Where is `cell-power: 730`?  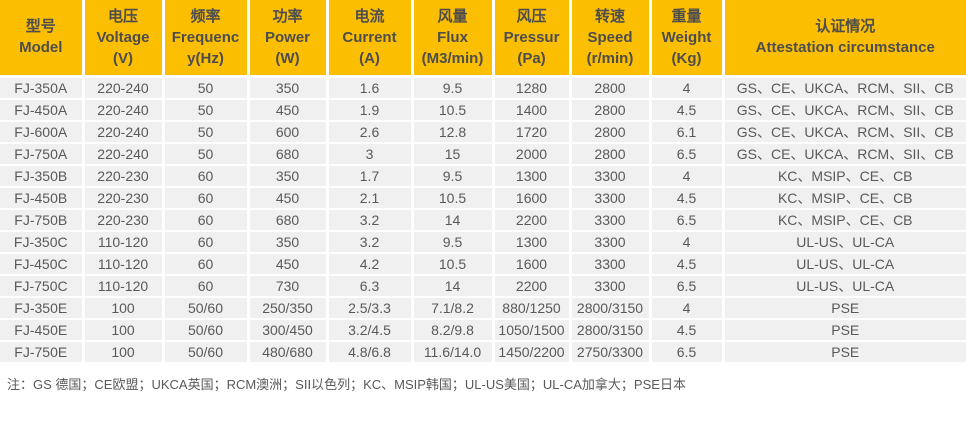
cell-power: 730 is located at coordinates (288, 286).